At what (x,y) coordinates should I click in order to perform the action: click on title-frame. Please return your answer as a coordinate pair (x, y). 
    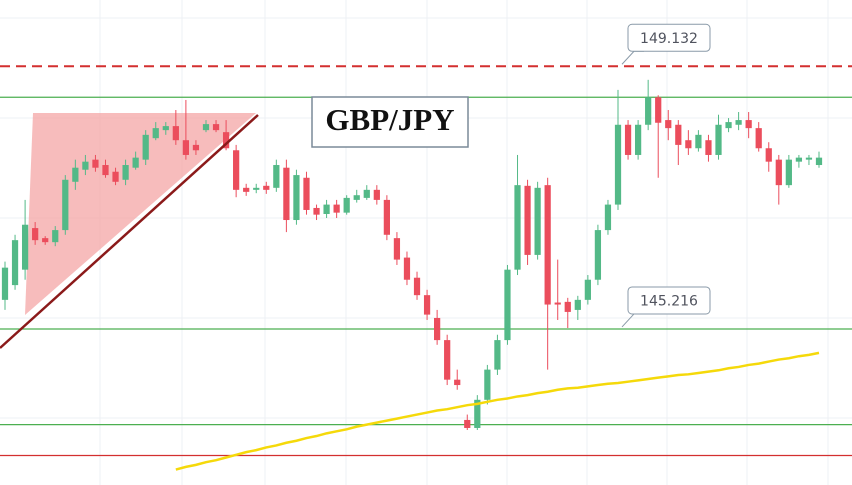
    Looking at the image, I should click on (390, 122).